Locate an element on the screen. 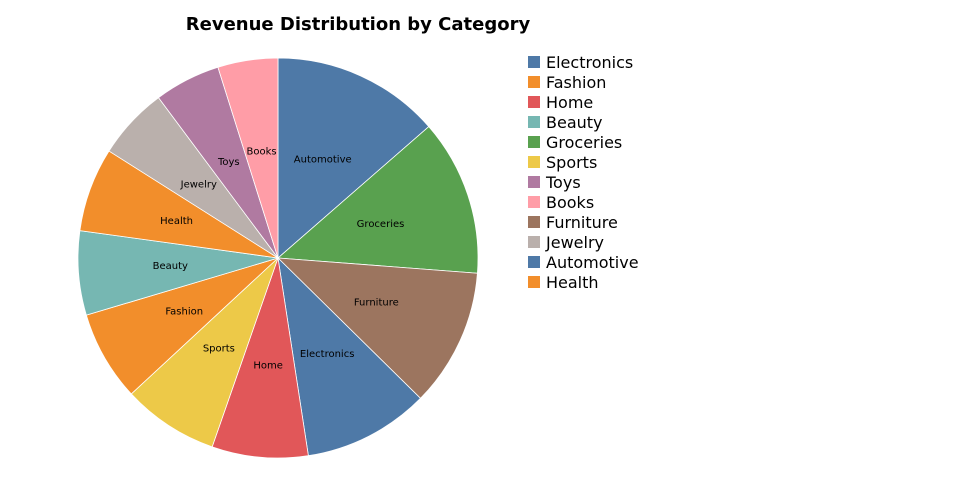 This screenshot has width=960, height=500. slice-label-groceries: Groceries is located at coordinates (381, 224).